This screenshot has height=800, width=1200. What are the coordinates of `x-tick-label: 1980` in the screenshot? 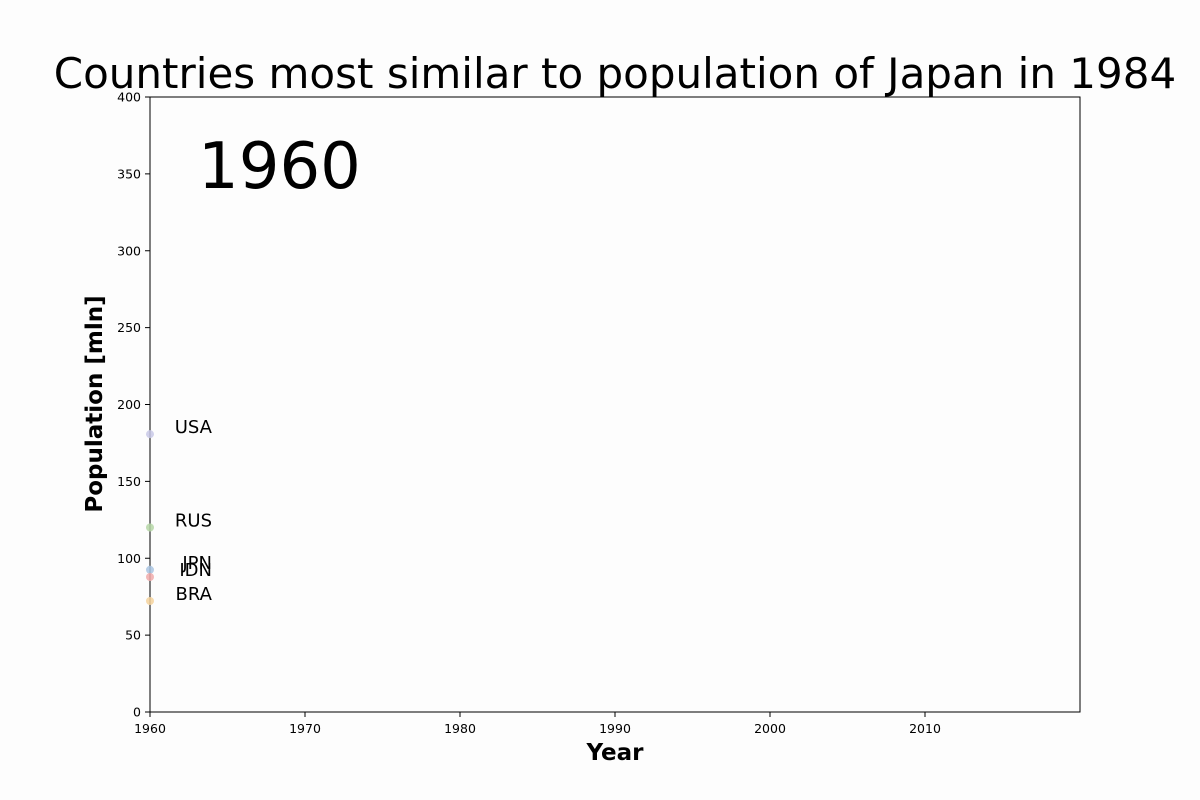 It's located at (460, 728).